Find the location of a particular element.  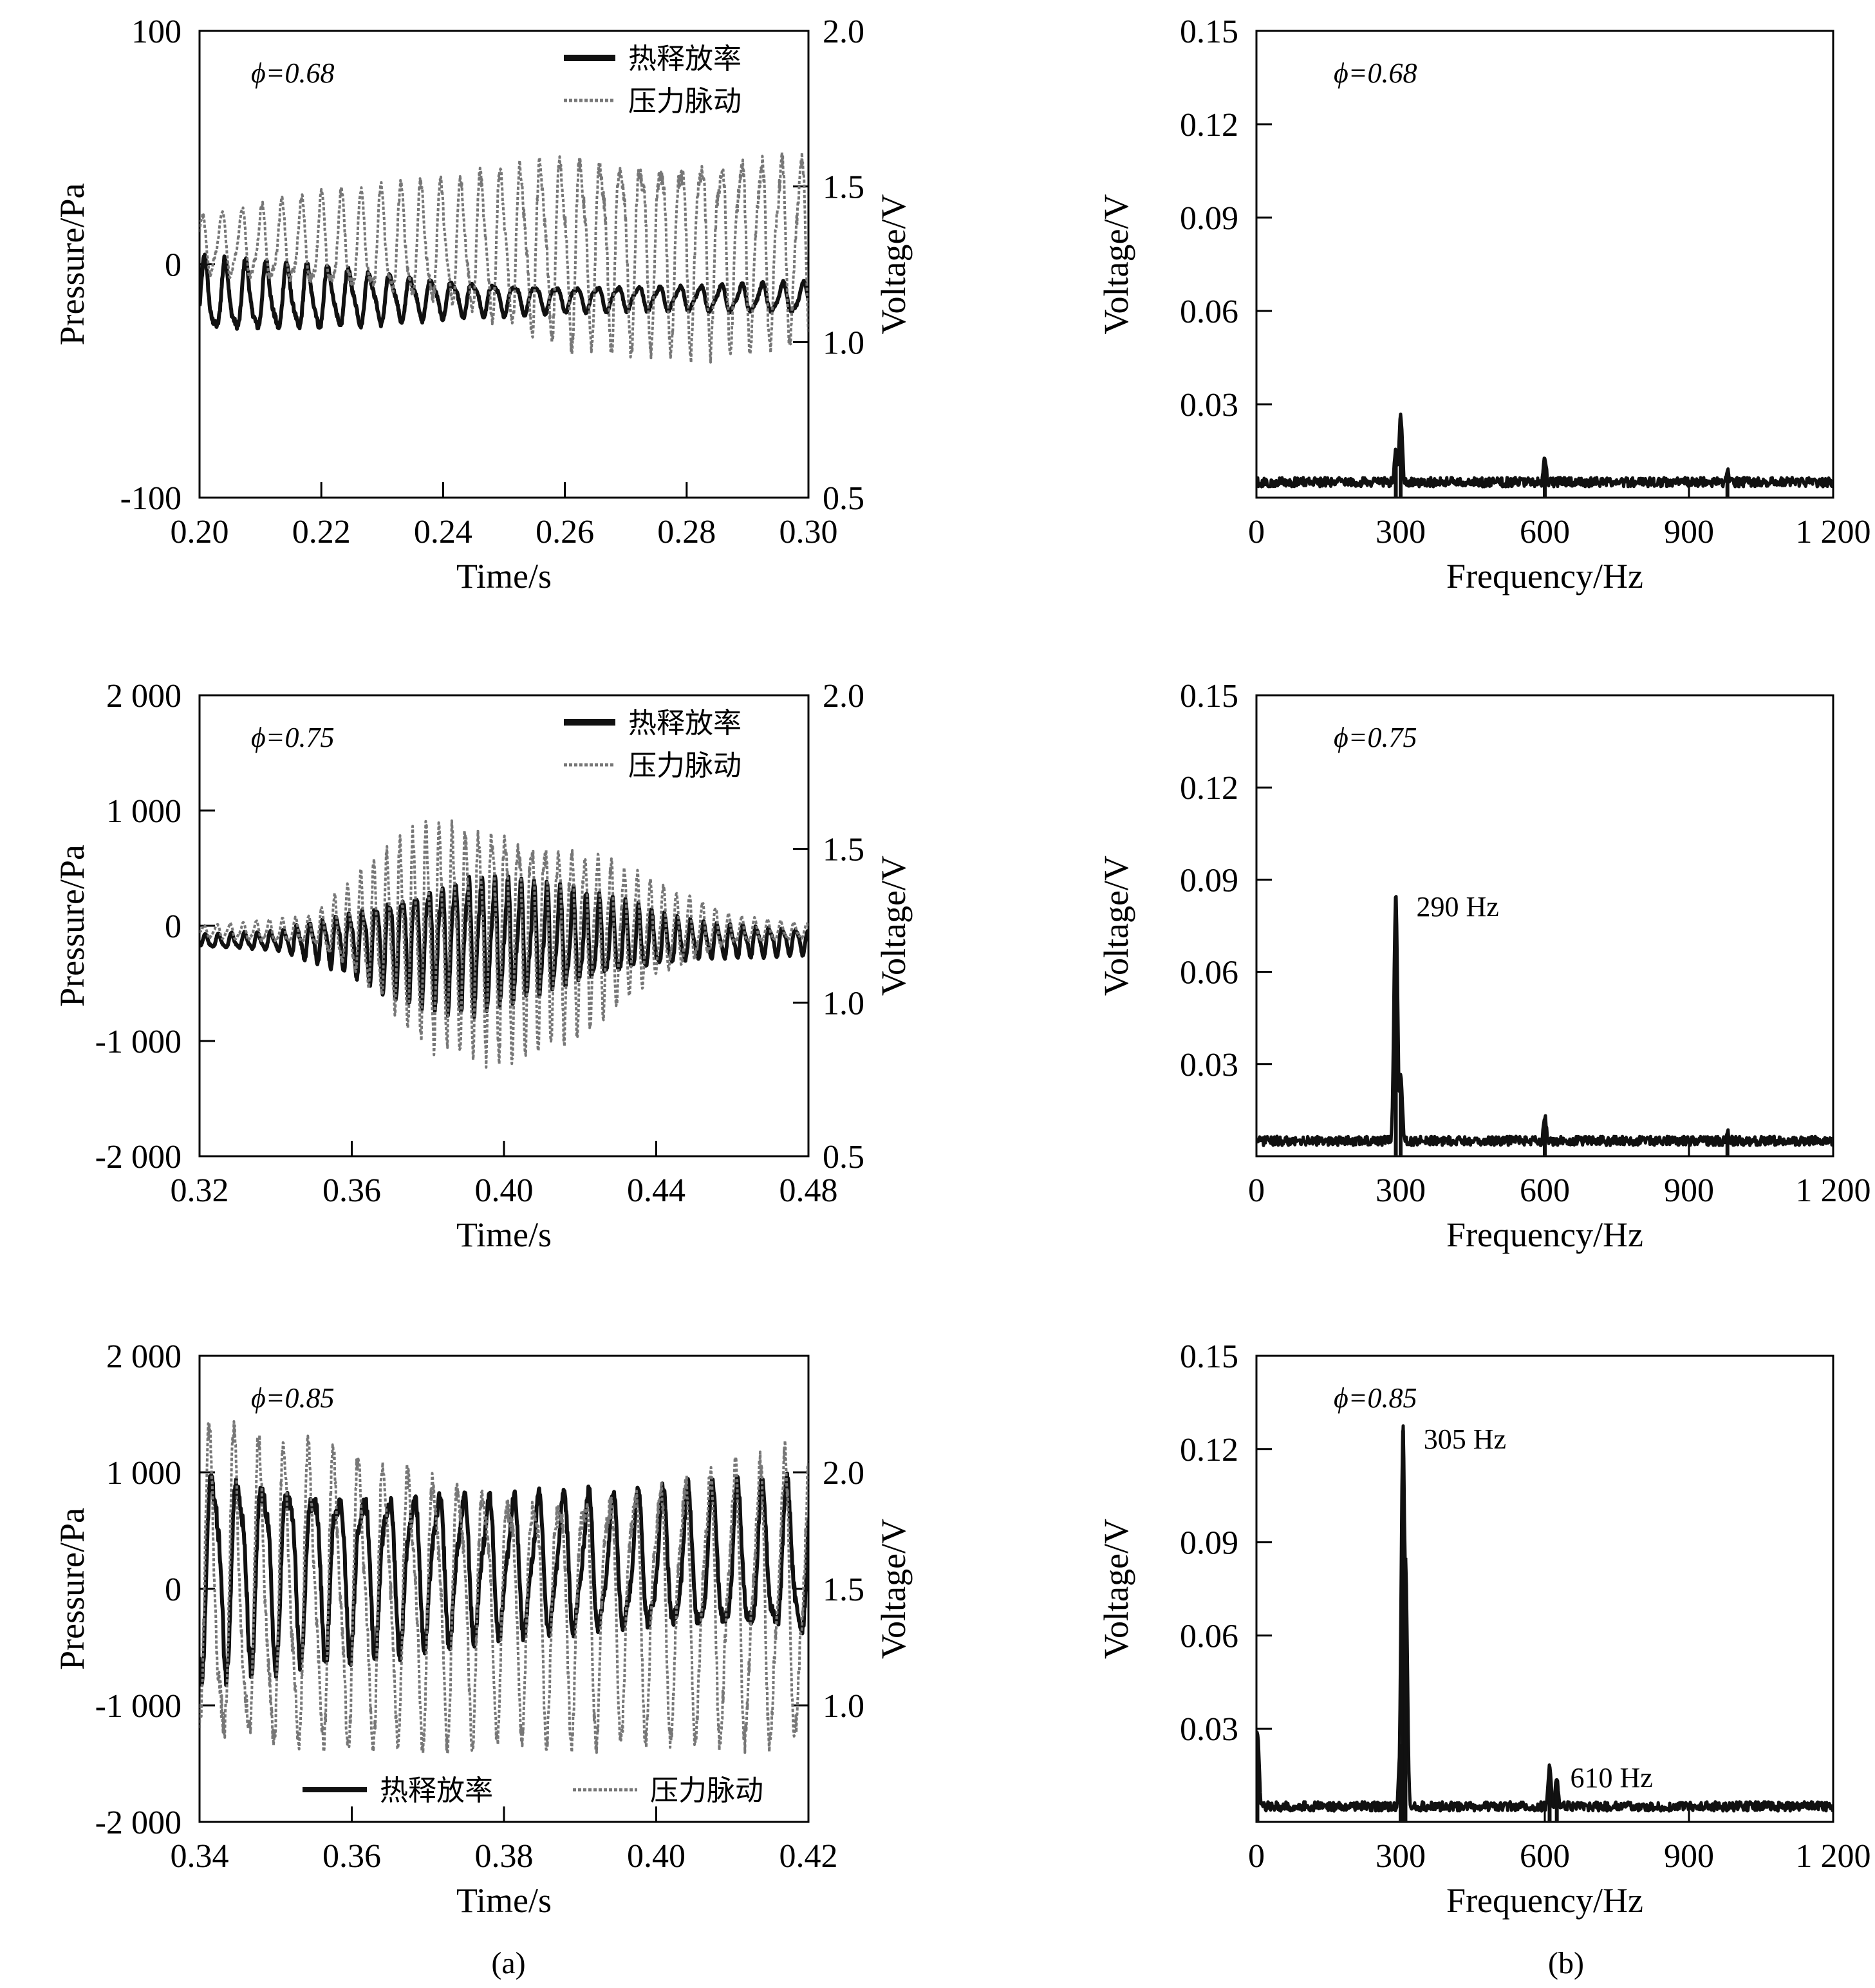

y-tick-label: 1 000 is located at coordinates (144, 1473).